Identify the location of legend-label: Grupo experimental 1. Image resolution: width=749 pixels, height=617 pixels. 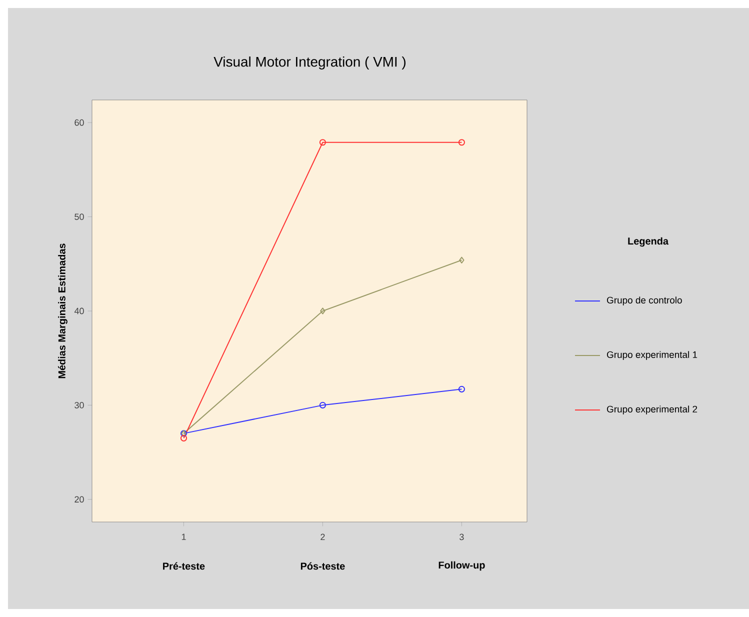
(652, 355).